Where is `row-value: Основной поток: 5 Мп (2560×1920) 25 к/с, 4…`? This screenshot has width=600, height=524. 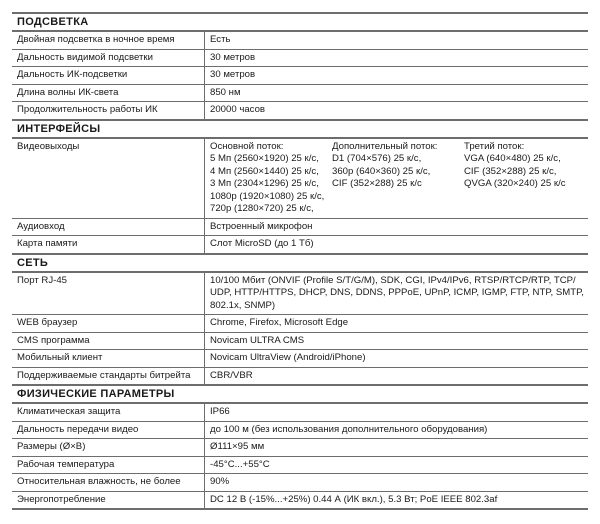 row-value: Основной поток: 5 Мп (2560×1920) 25 к/с, 4… is located at coordinates (396, 178).